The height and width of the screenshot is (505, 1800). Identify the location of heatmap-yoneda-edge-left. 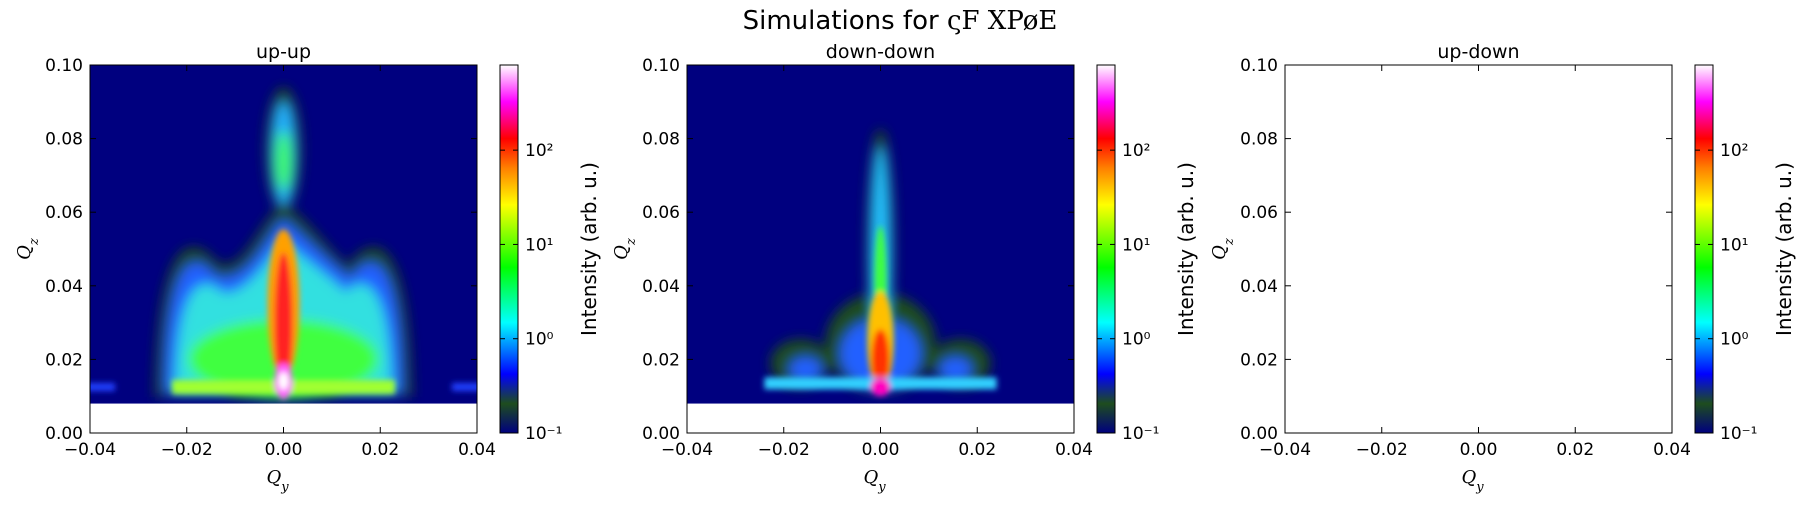
(102, 387).